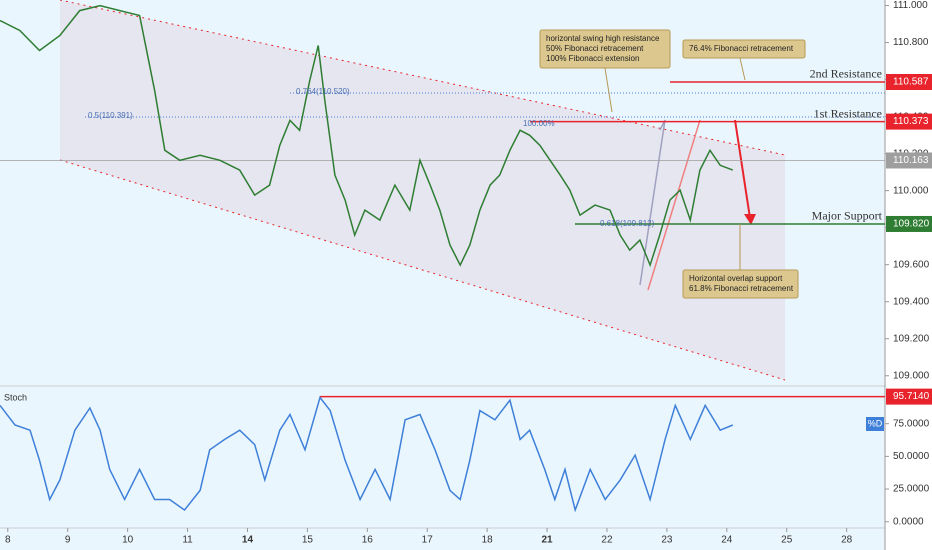 This screenshot has height=550, width=932. I want to click on level-label: 2nd Resistance, so click(846, 74).